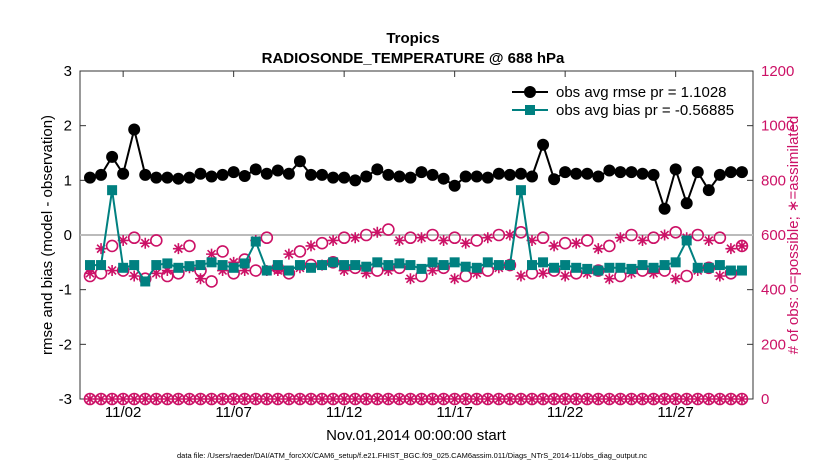 The width and height of the screenshot is (830, 470). Describe the element at coordinates (773, 180) in the screenshot. I see `y2-tick-label: 800` at that location.